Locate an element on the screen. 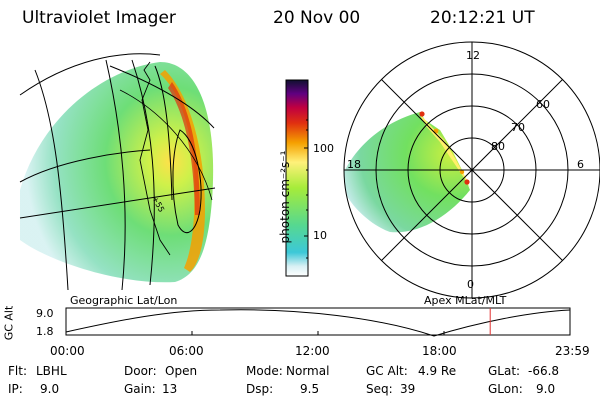  time-tick-0600: 06:00 is located at coordinates (186, 351).